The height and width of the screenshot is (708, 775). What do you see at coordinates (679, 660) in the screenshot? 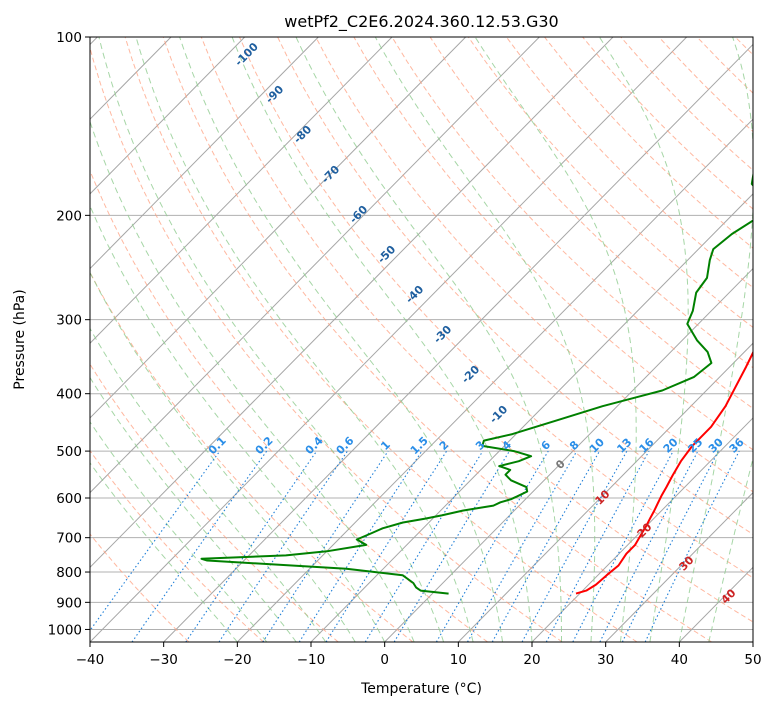
I see `x-tick-label: 40` at bounding box center [679, 660].